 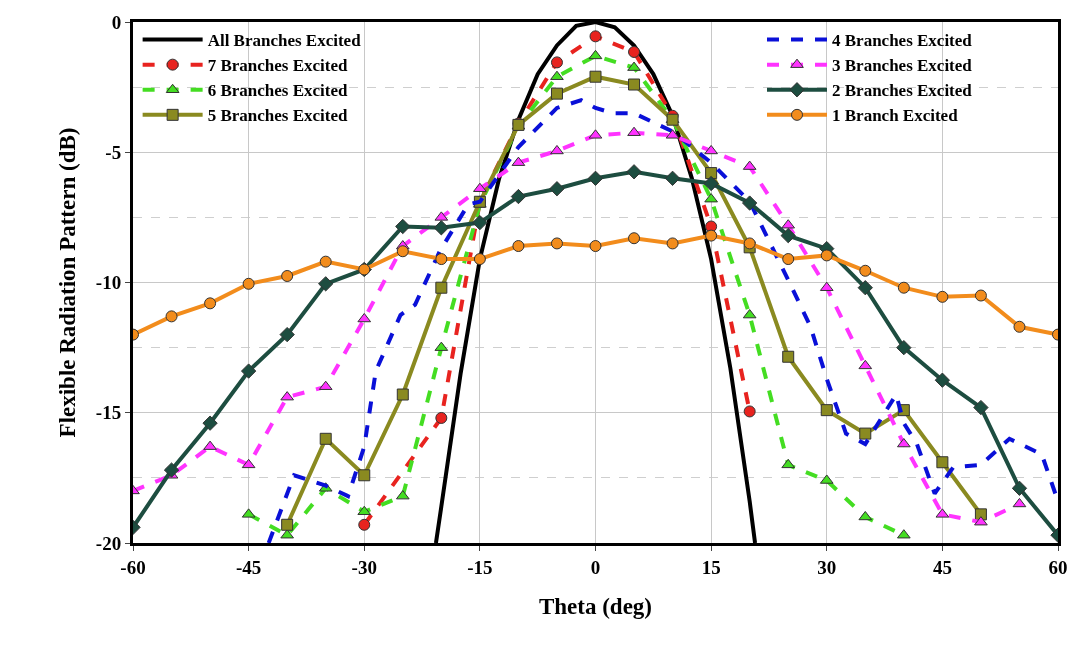 What do you see at coordinates (108, 543) in the screenshot?
I see `y-tick-label: -20` at bounding box center [108, 543].